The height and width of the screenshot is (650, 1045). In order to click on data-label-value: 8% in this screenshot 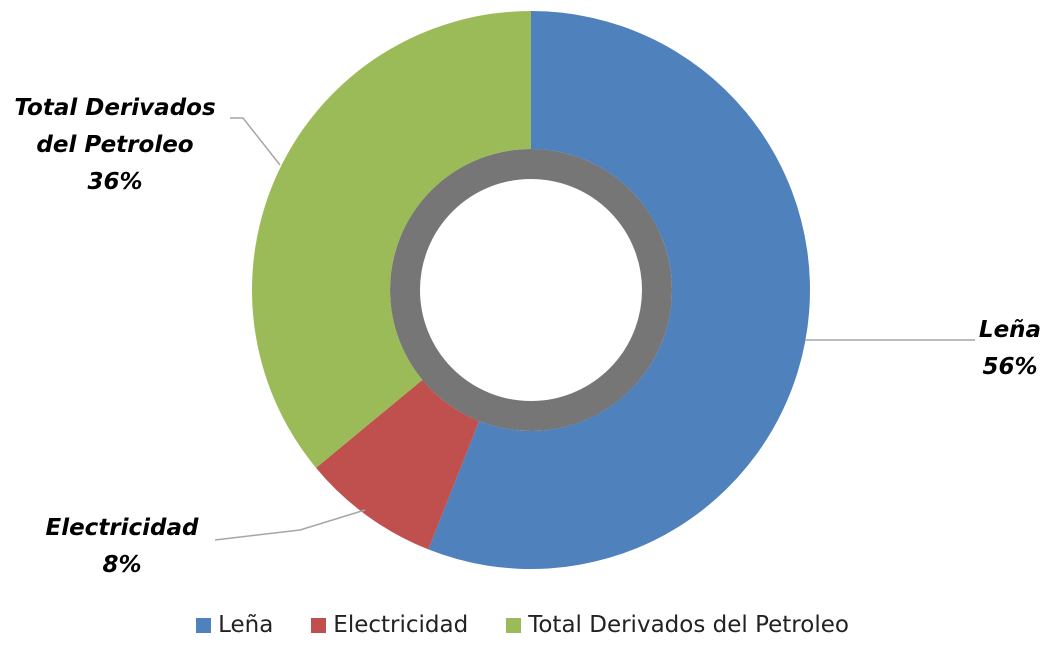, I will do `click(122, 565)`.